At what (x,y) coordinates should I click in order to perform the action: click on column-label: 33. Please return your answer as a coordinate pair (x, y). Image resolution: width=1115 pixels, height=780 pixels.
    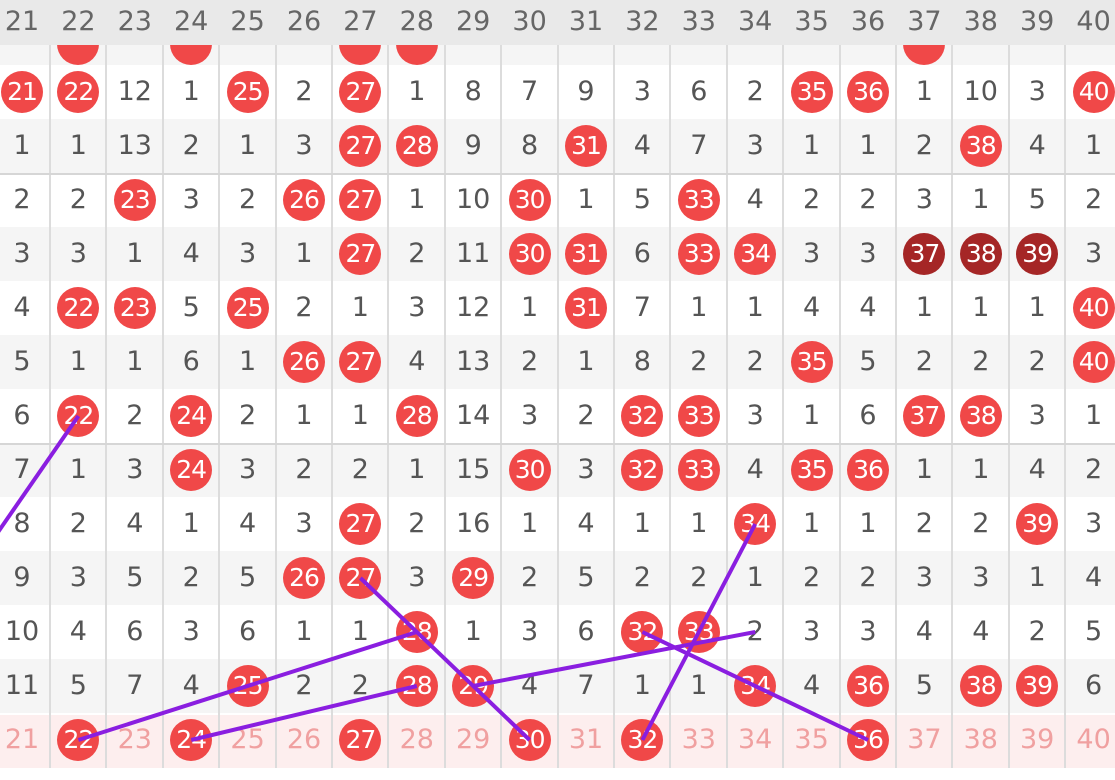
    Looking at the image, I should click on (698, 21).